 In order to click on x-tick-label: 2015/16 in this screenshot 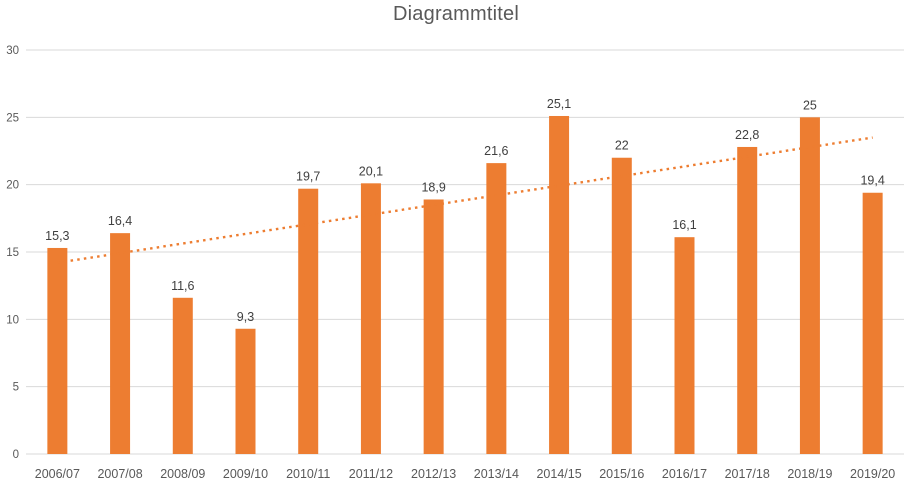, I will do `click(621, 474)`.